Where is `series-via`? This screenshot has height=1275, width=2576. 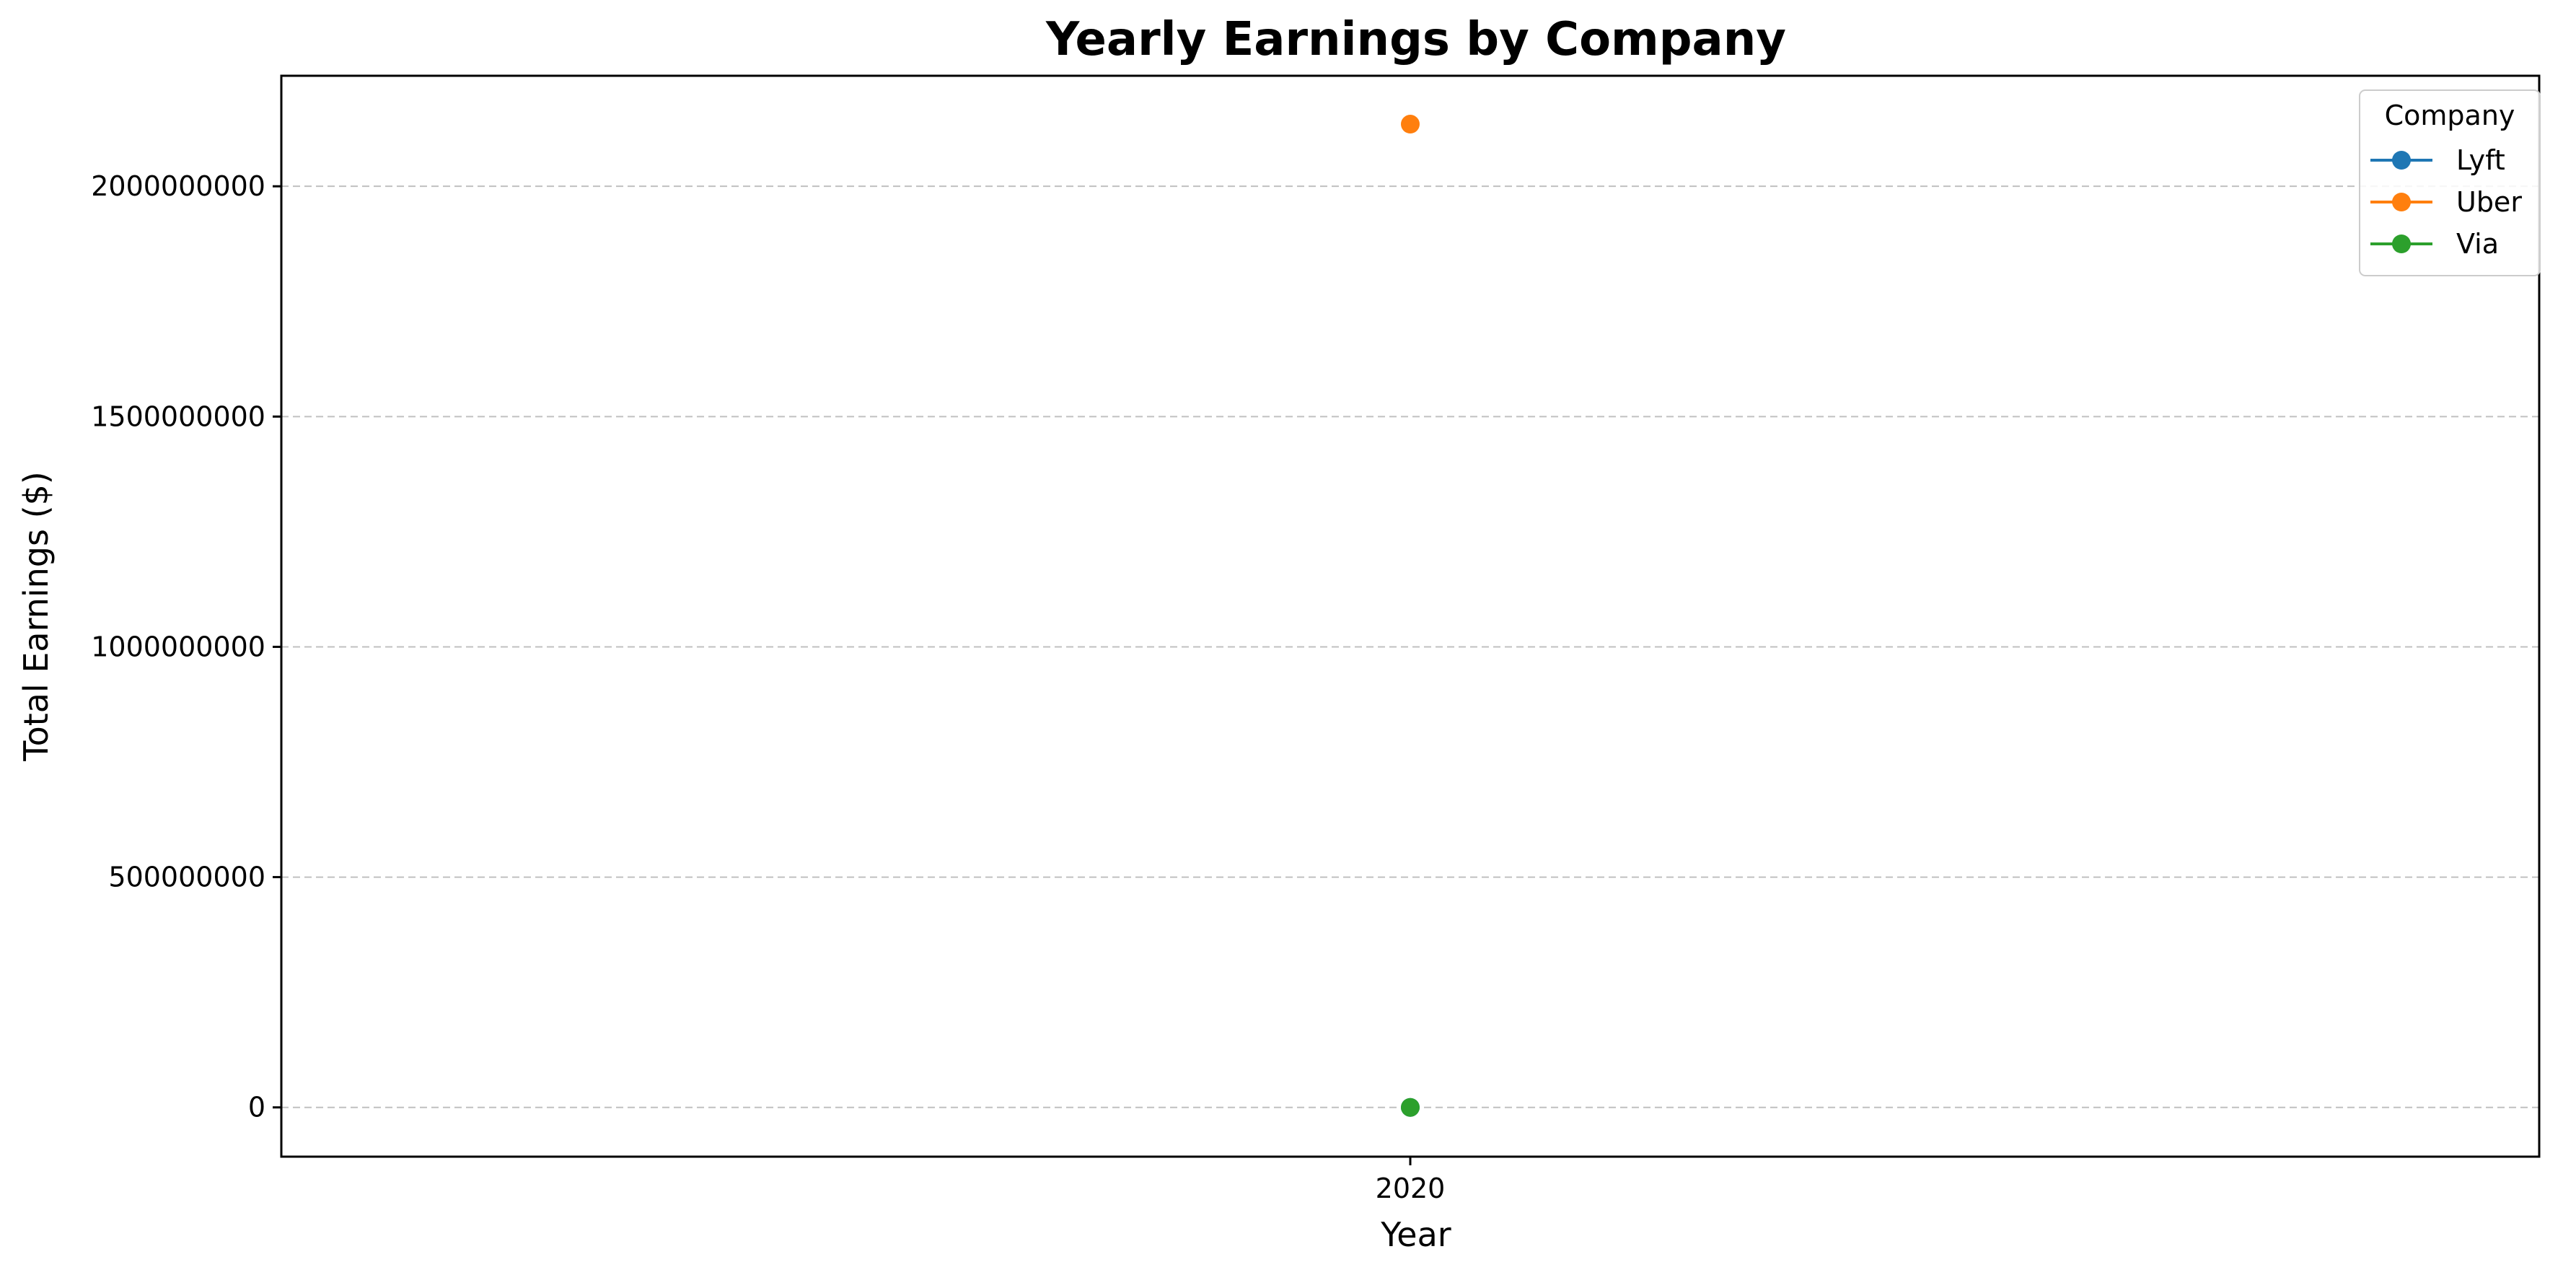
series-via is located at coordinates (1410, 1107).